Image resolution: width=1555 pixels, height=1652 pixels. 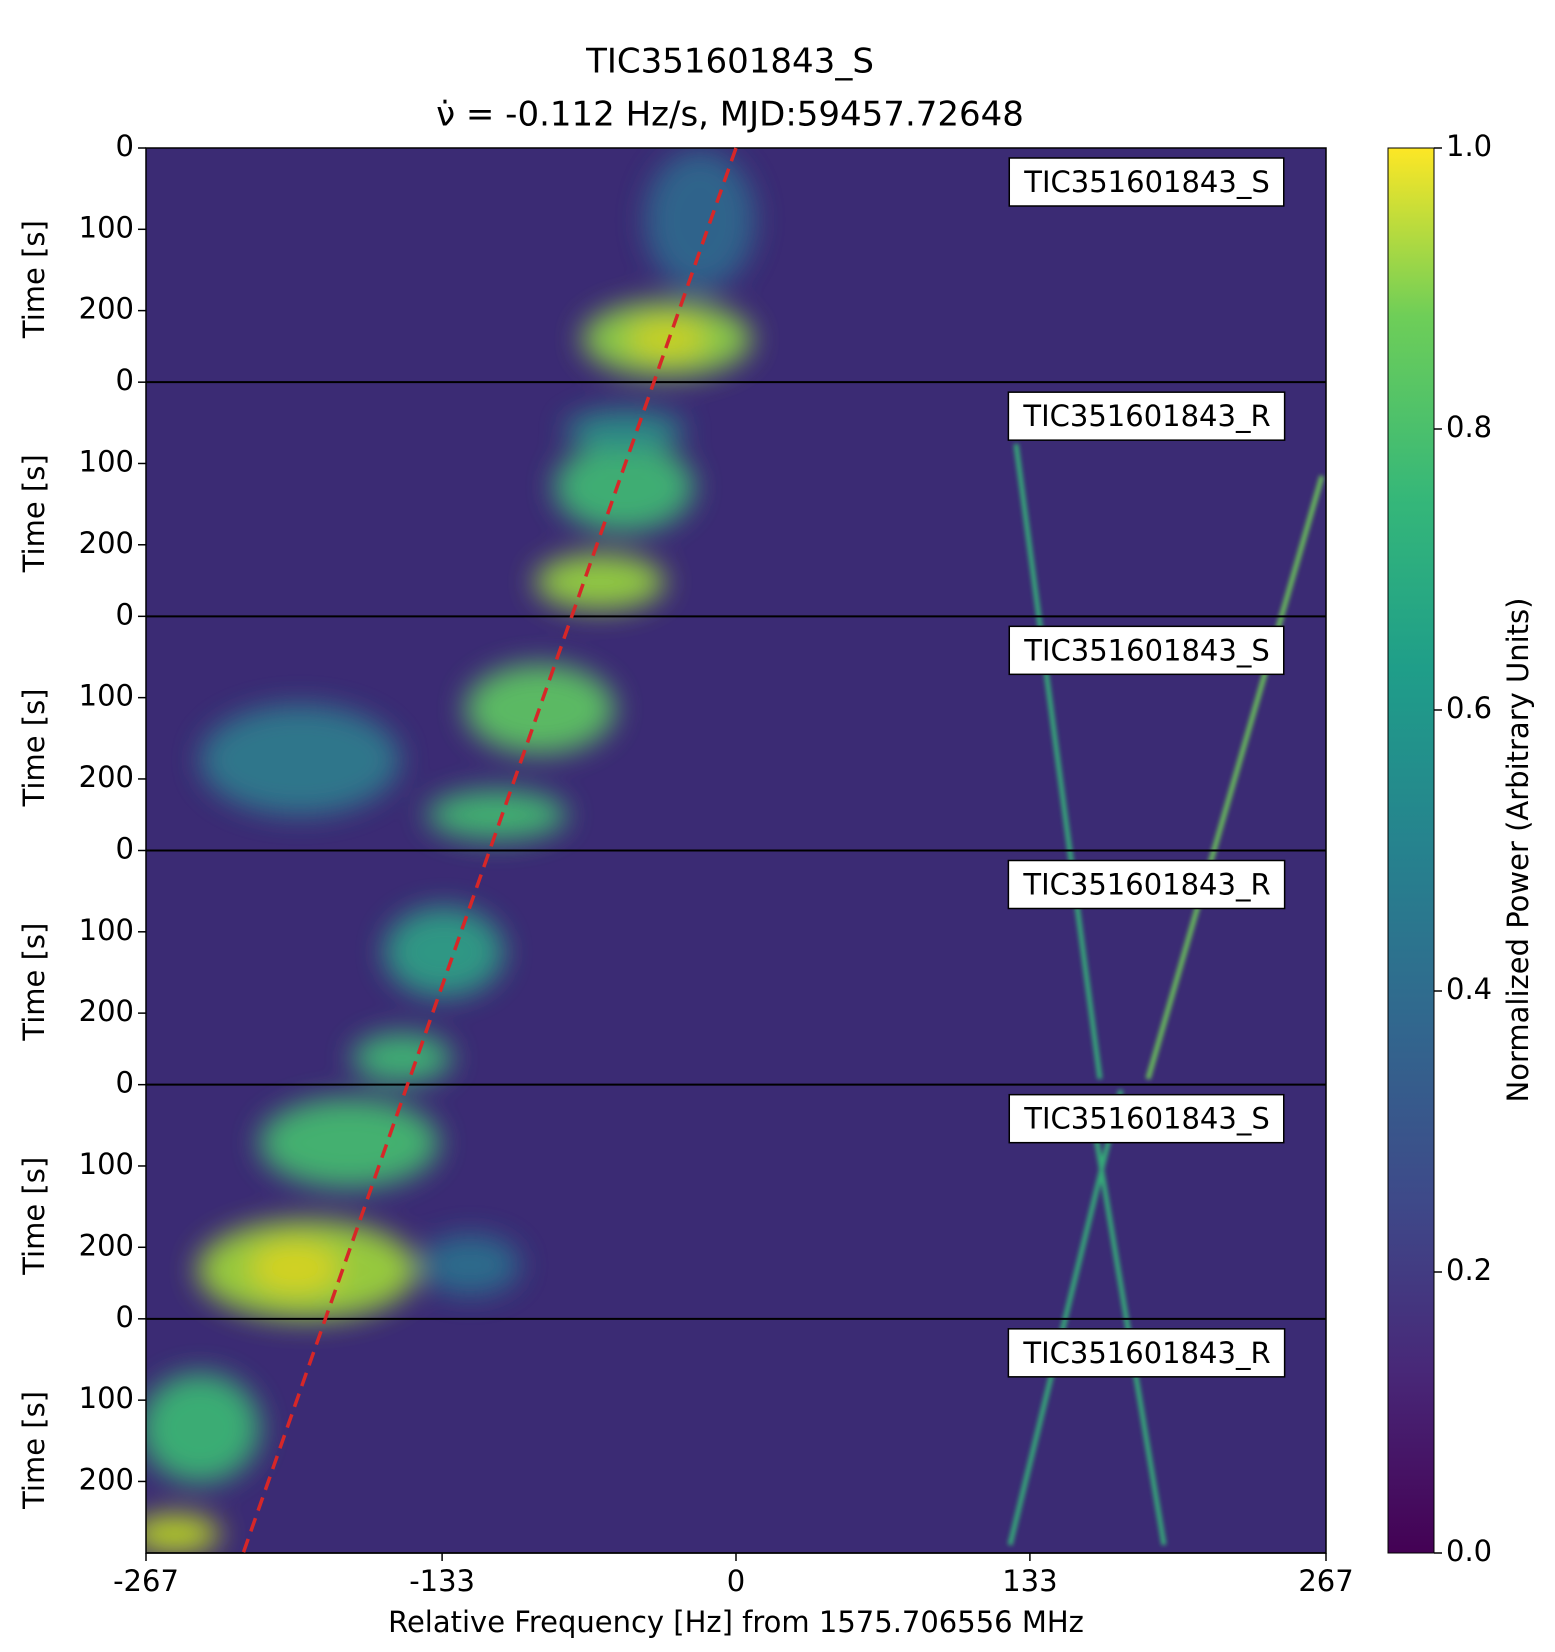 I want to click on colorbar-label: Normalized Power (Arbitrary Units), so click(x=1518, y=850).